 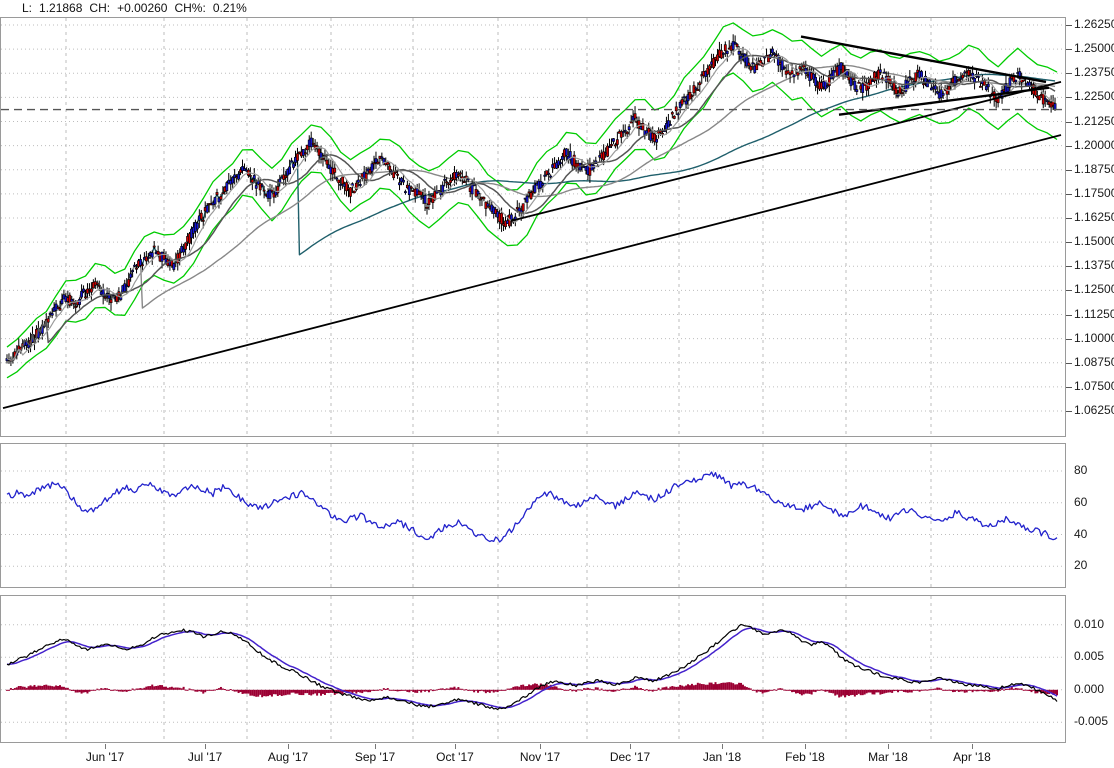 What do you see at coordinates (1094, 120) in the screenshot?
I see `price-axis-label: 1.21250` at bounding box center [1094, 120].